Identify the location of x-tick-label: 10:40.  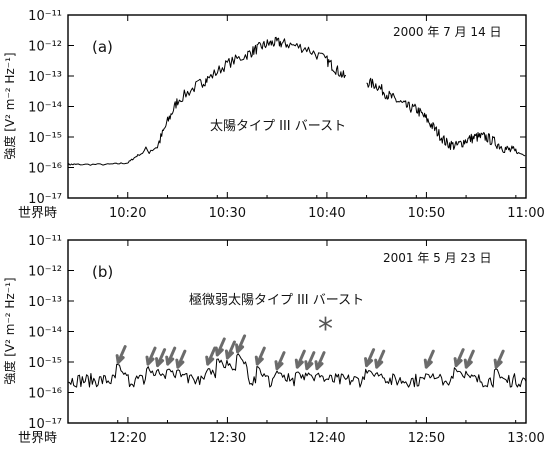
(326, 213).